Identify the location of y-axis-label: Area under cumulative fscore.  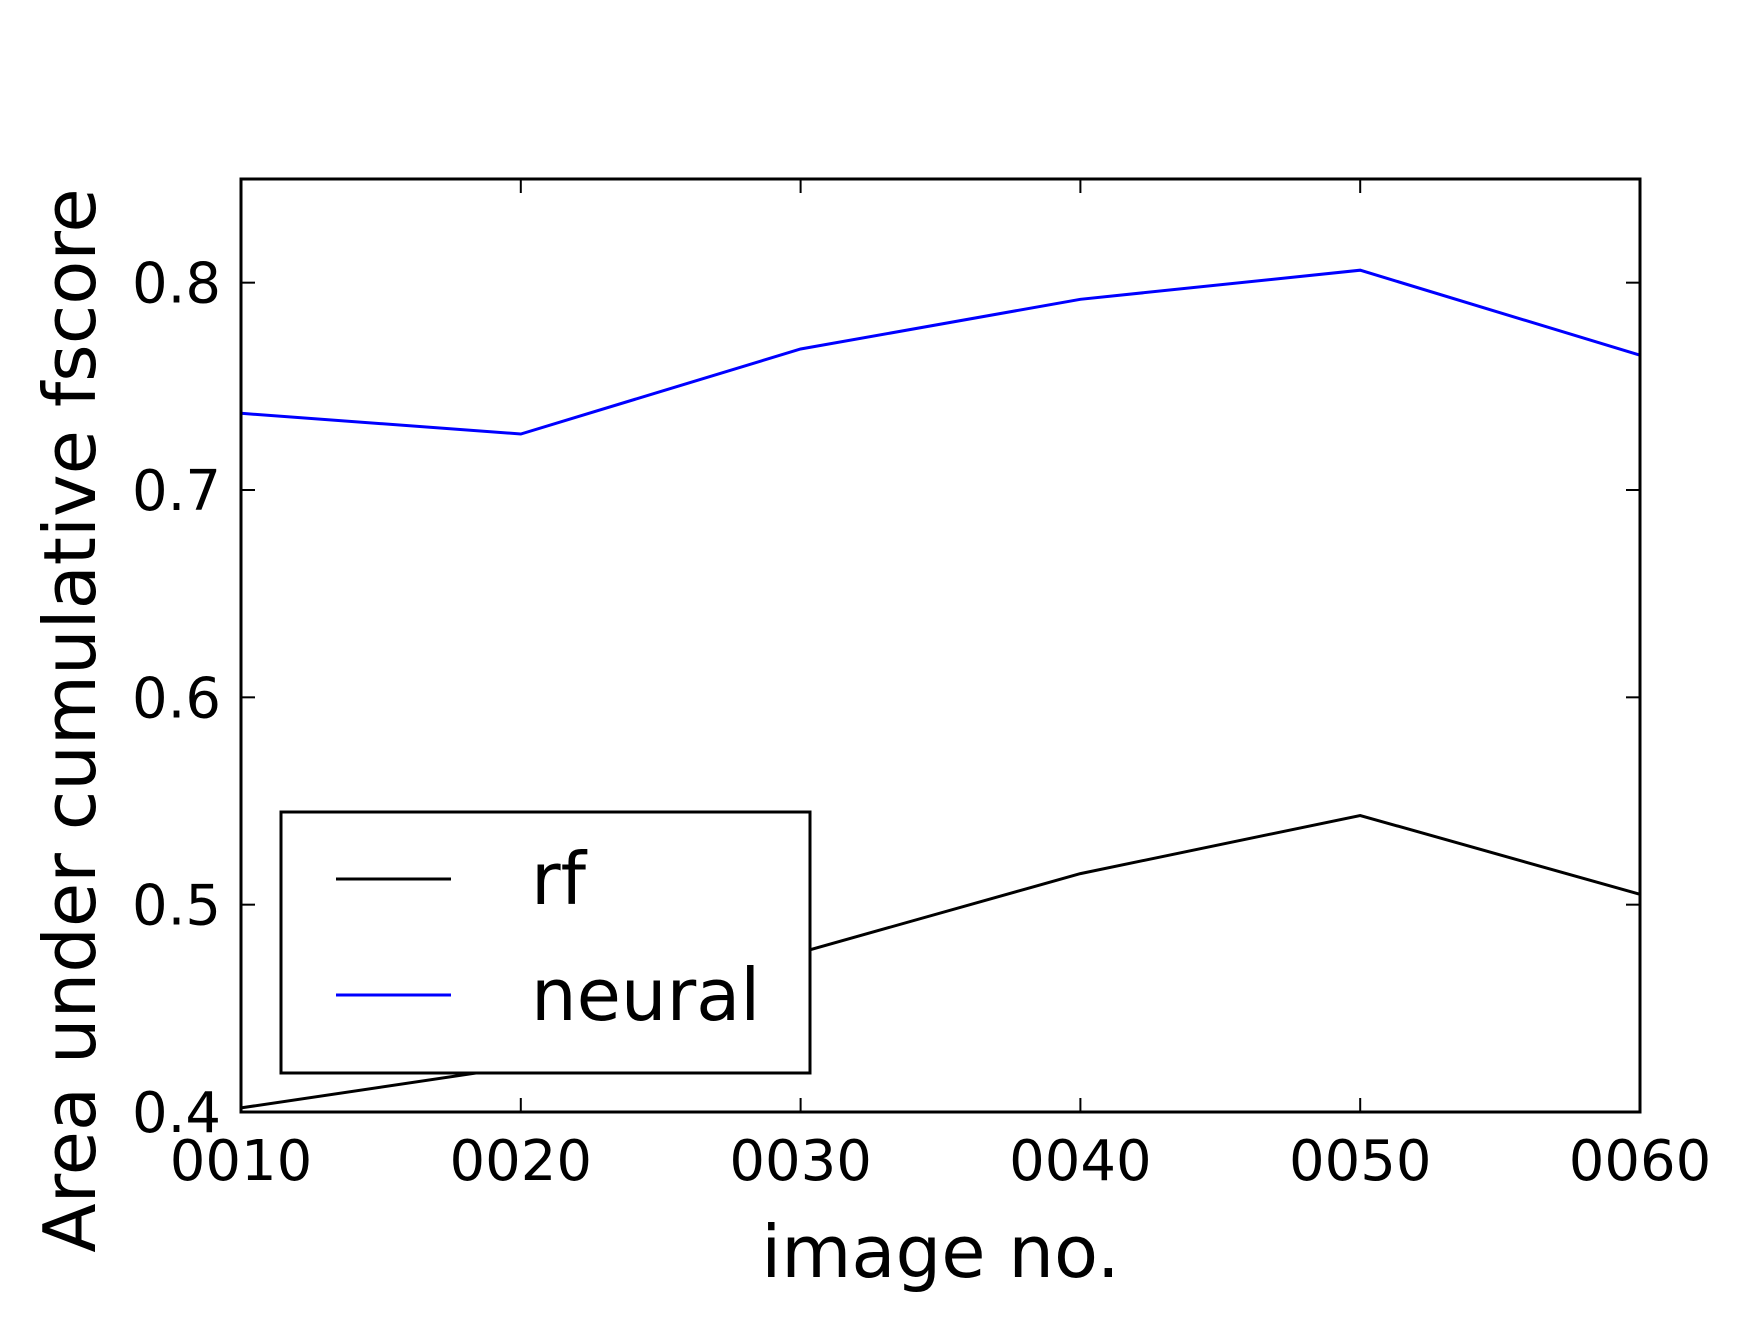
(70, 720).